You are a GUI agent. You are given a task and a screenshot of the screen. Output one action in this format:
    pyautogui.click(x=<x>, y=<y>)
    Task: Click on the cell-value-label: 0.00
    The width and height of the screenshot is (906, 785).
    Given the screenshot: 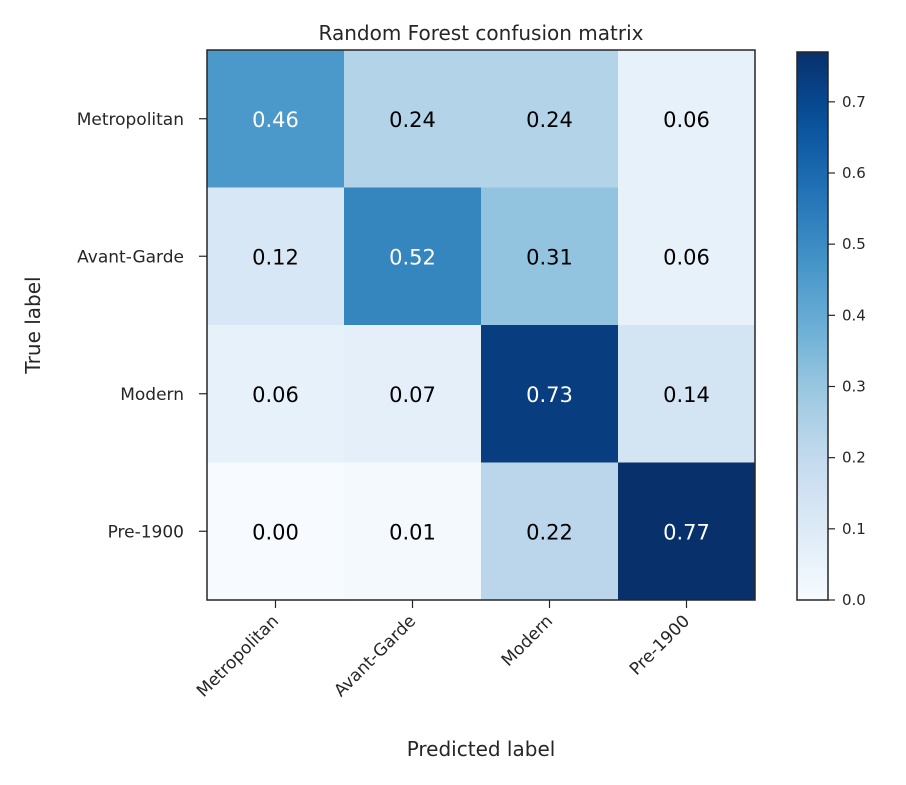 What is the action you would take?
    pyautogui.click(x=275, y=532)
    